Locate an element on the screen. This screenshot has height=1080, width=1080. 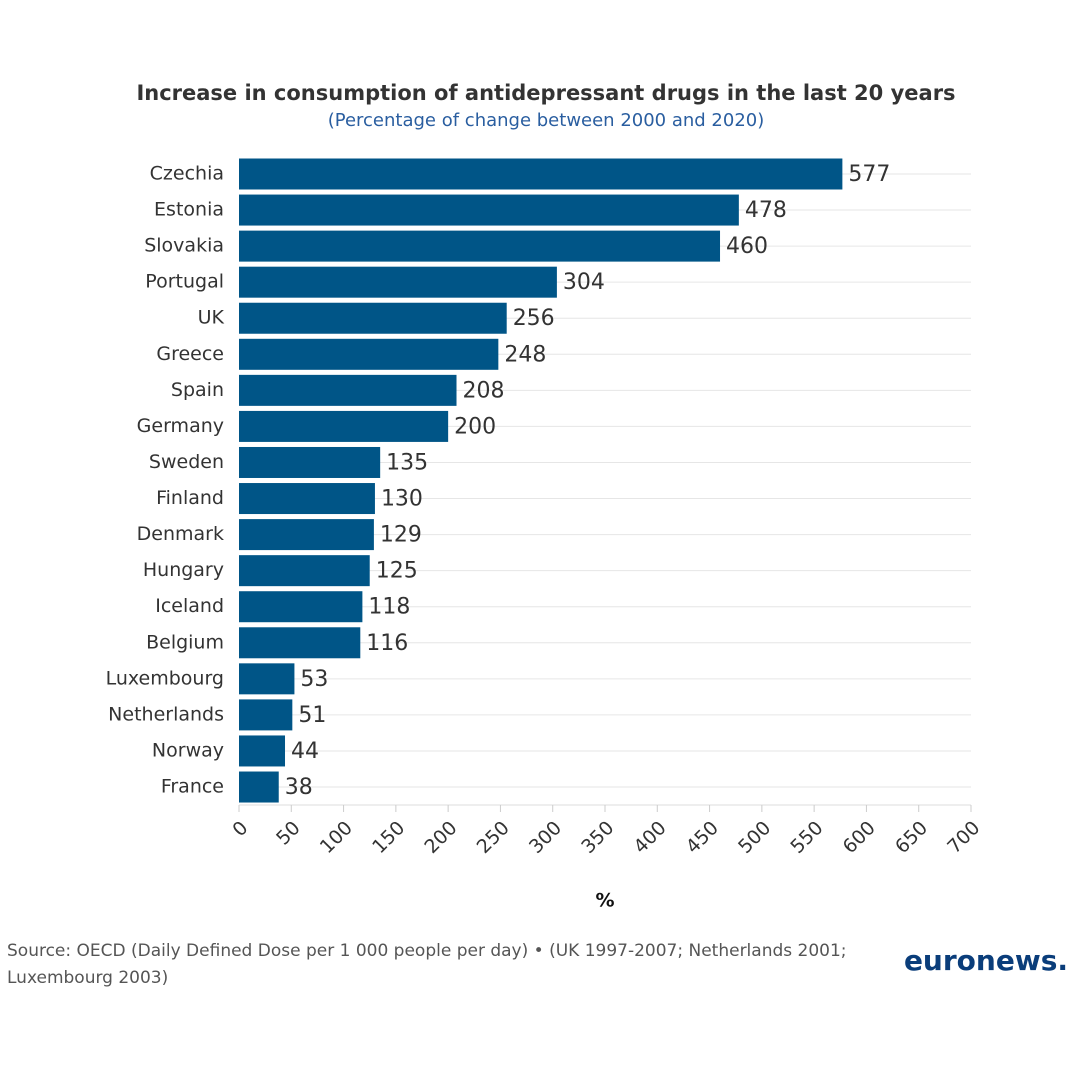
x-tick-label: 50 is located at coordinates (288, 833).